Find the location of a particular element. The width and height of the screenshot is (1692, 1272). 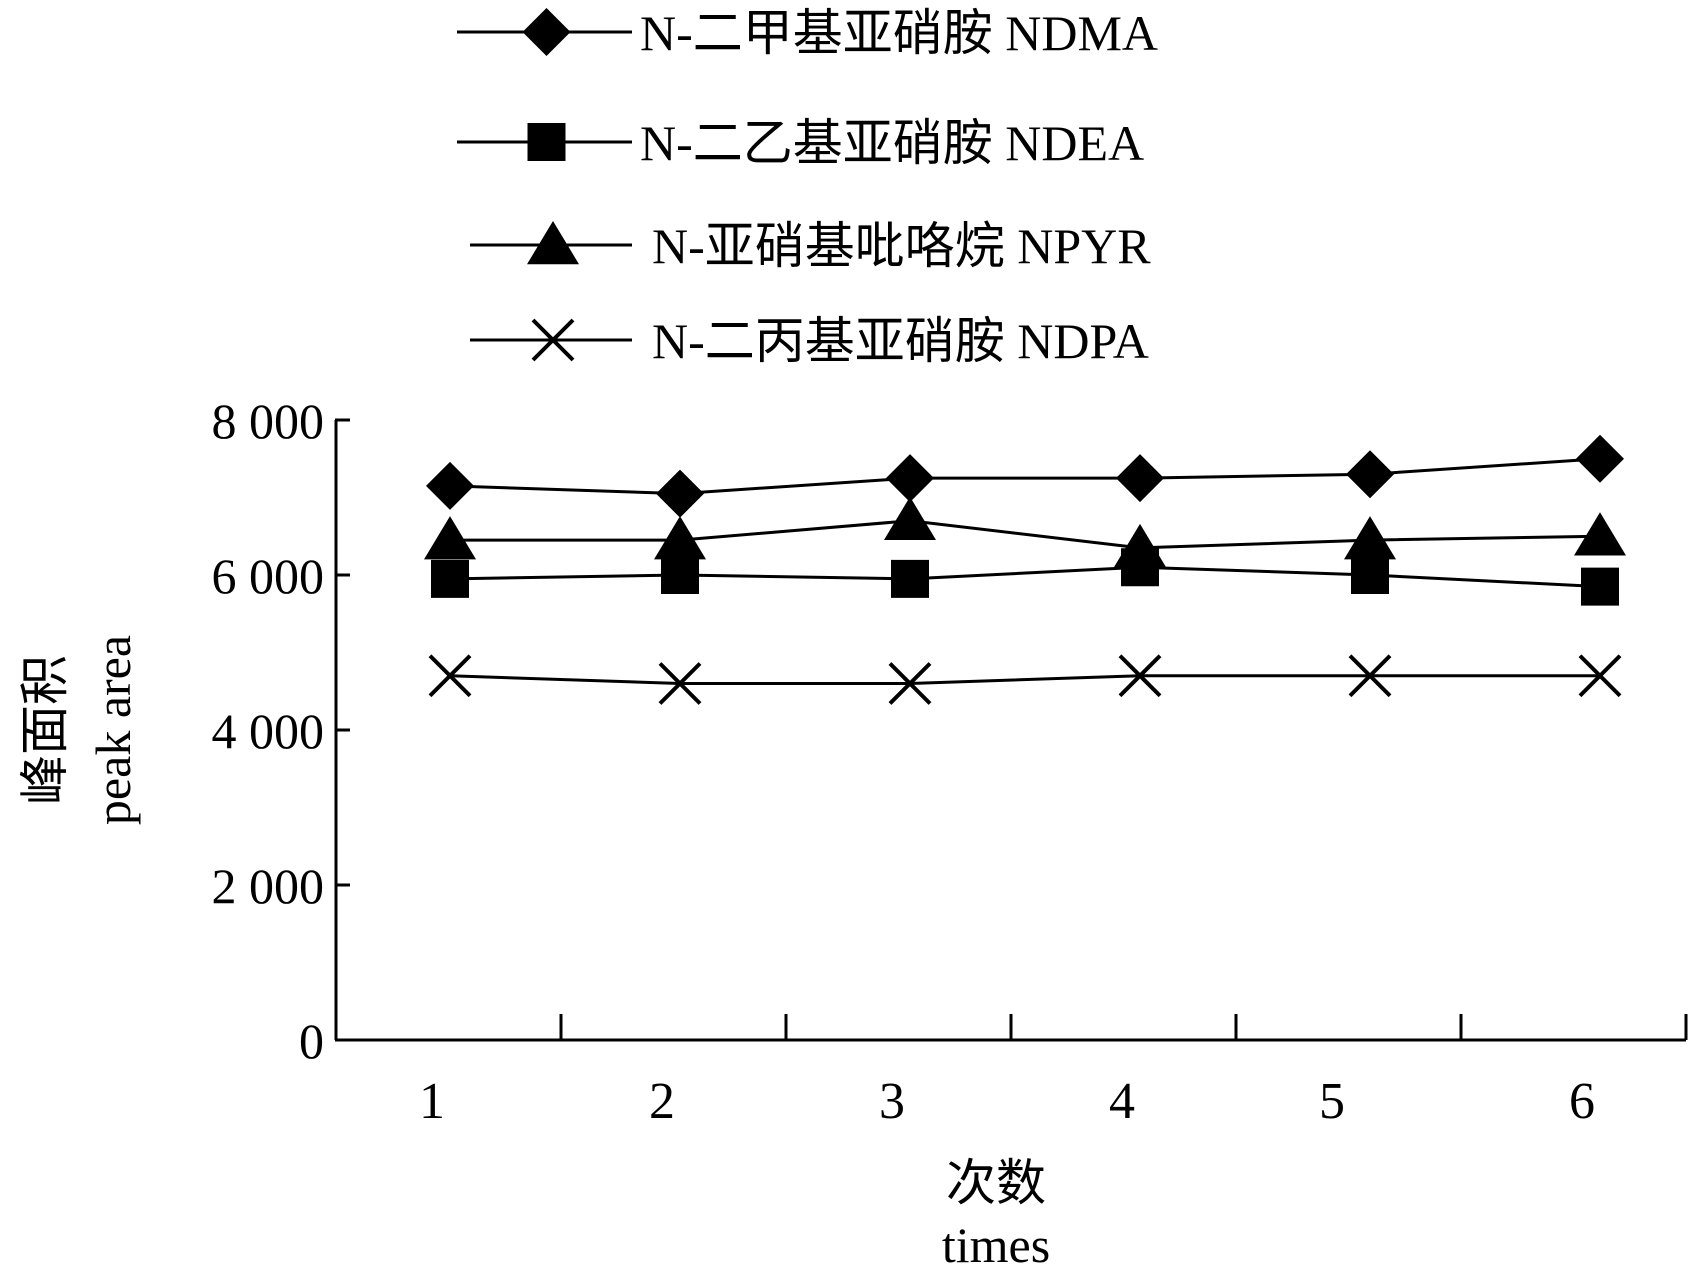

legend-entry: N-亚硝基吡咯烷 NPYR is located at coordinates (810, 246).